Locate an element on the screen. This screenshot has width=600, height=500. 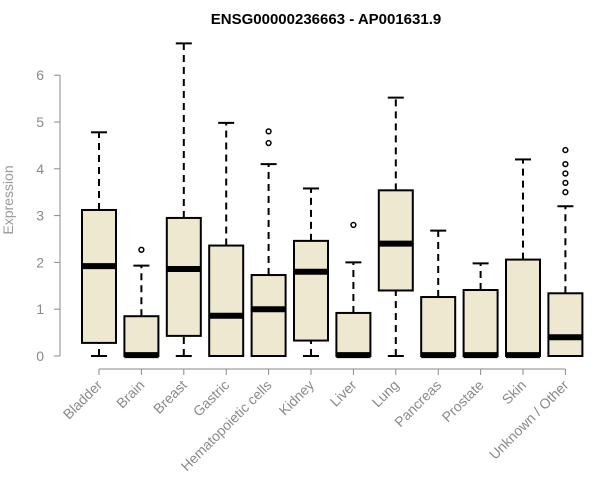
x-tick-label: Lung is located at coordinates (385, 393).